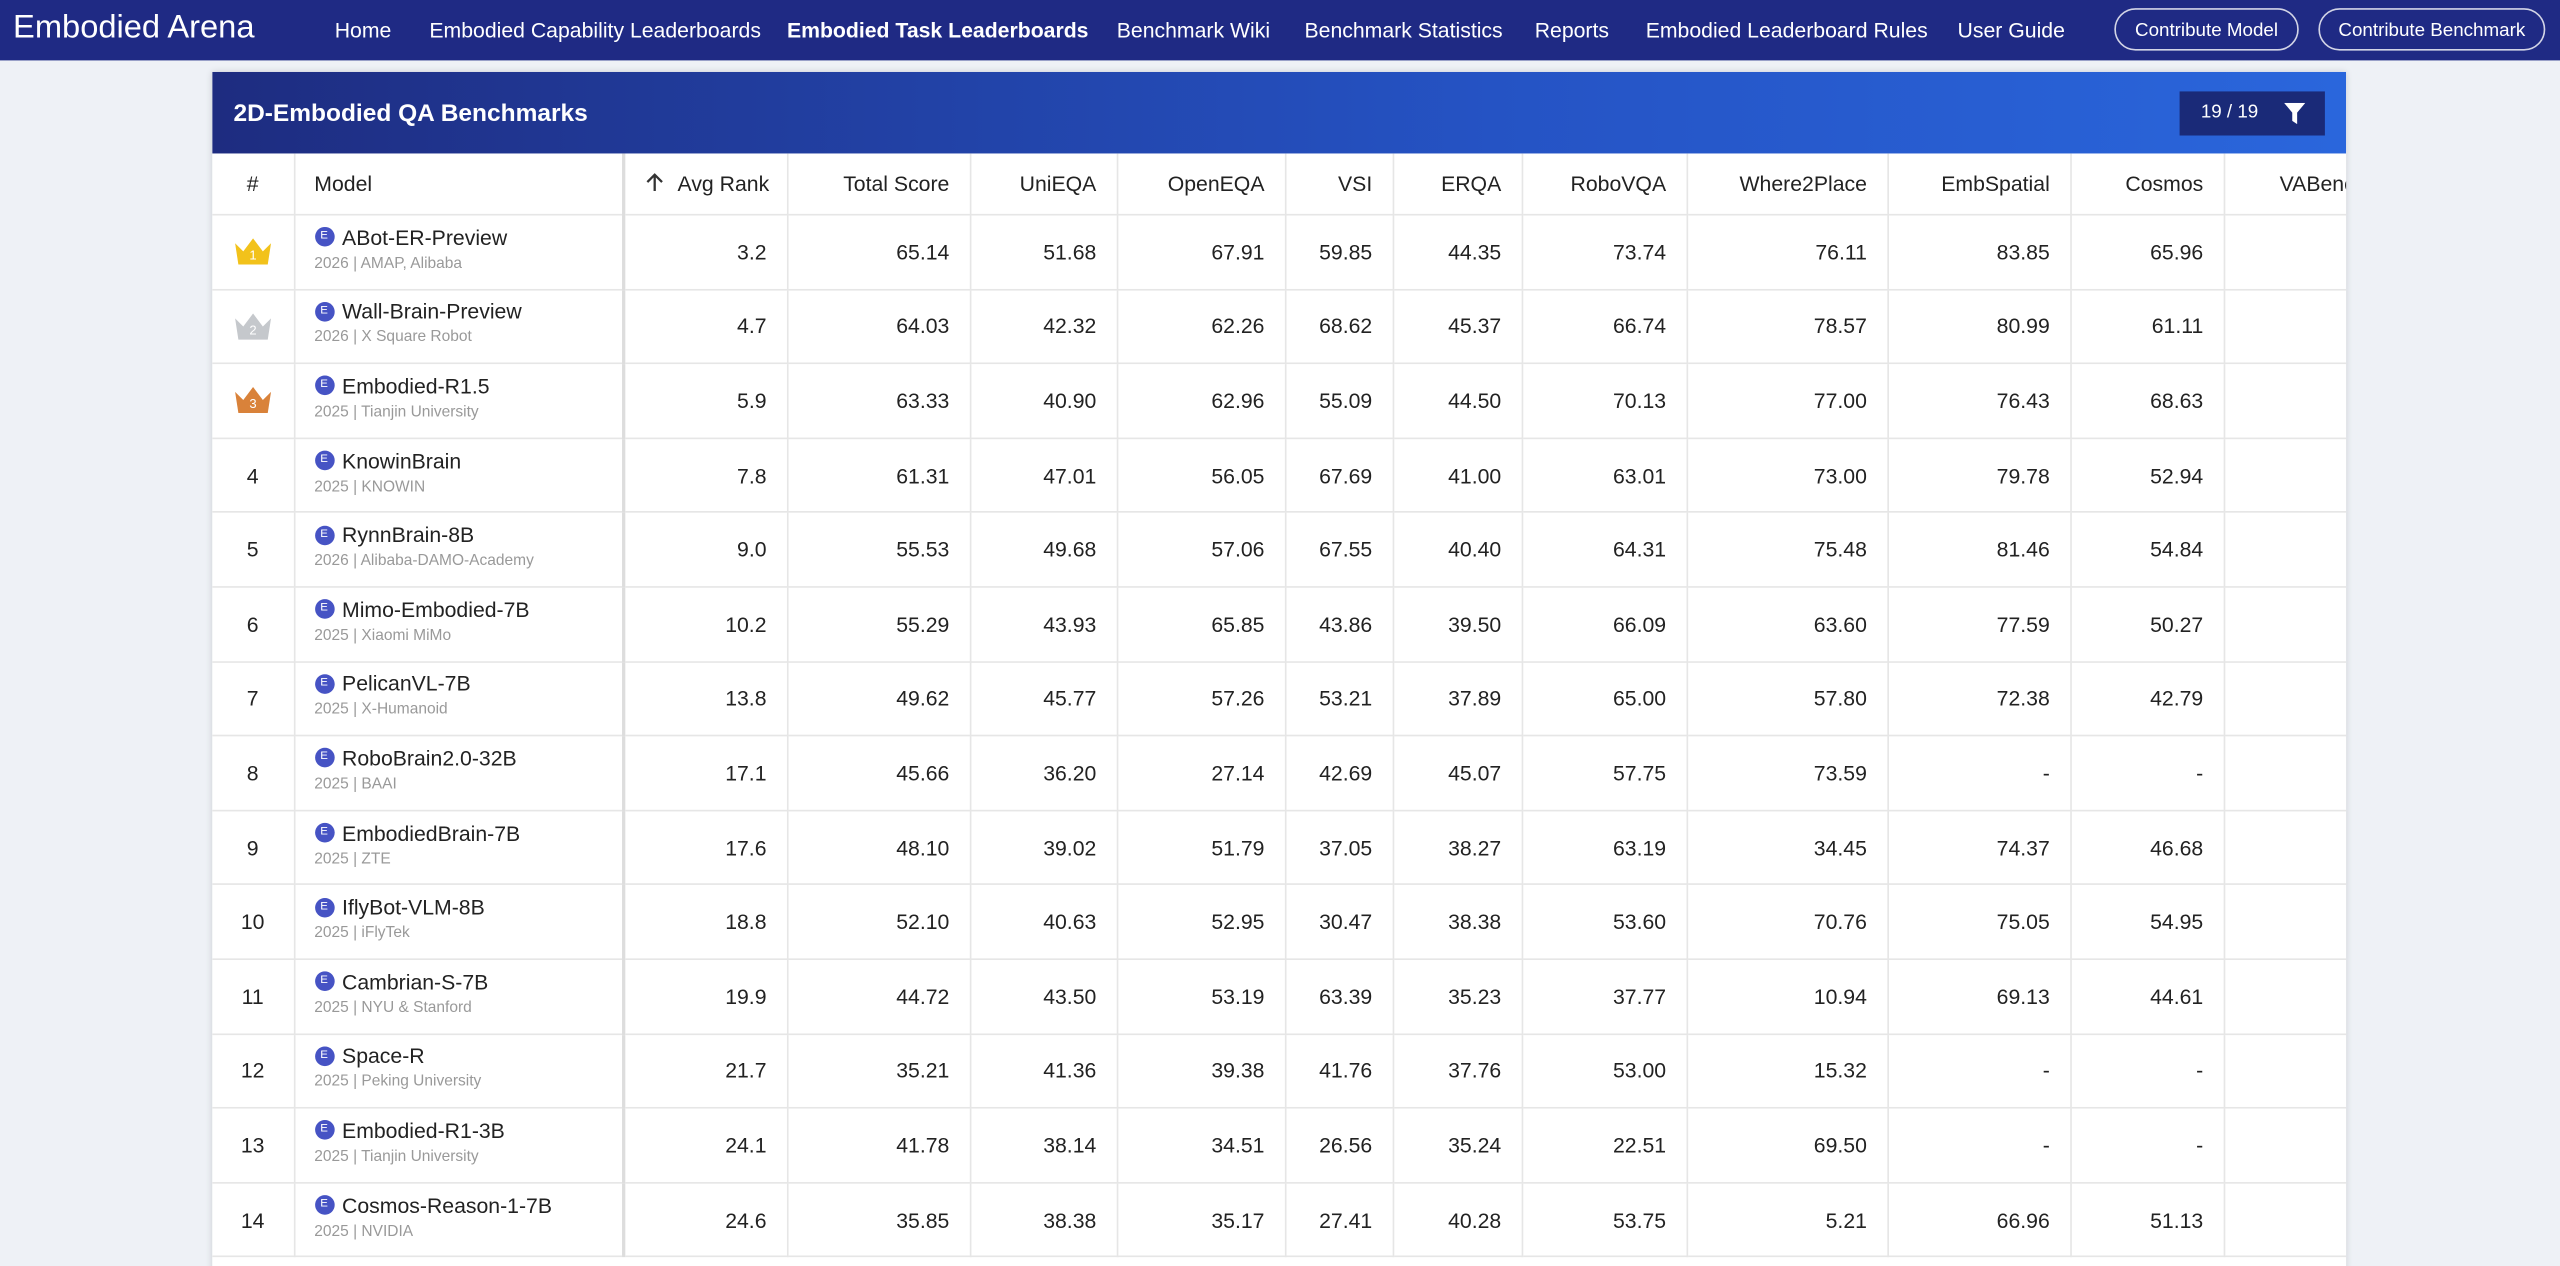  What do you see at coordinates (1339, 773) in the screenshot?
I see `score-cell: 42.69` at bounding box center [1339, 773].